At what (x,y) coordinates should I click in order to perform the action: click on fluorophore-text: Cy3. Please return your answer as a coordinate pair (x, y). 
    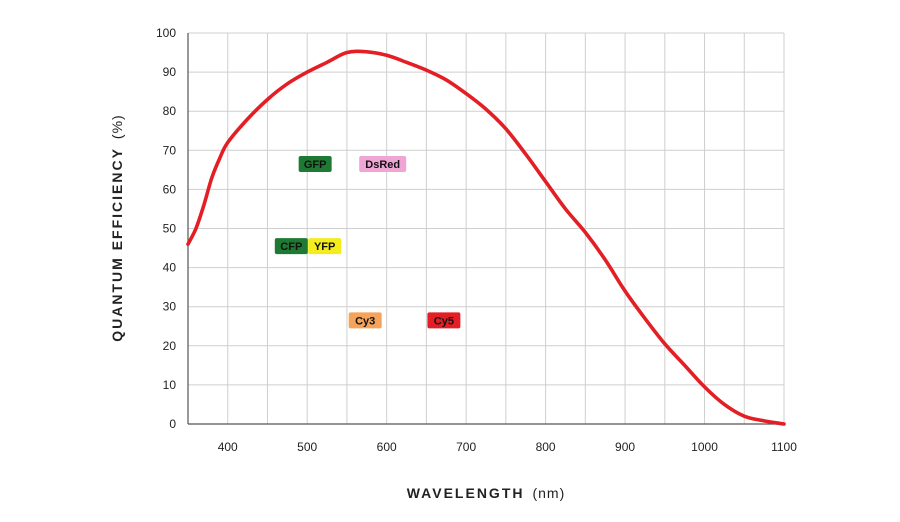
    Looking at the image, I should click on (365, 321).